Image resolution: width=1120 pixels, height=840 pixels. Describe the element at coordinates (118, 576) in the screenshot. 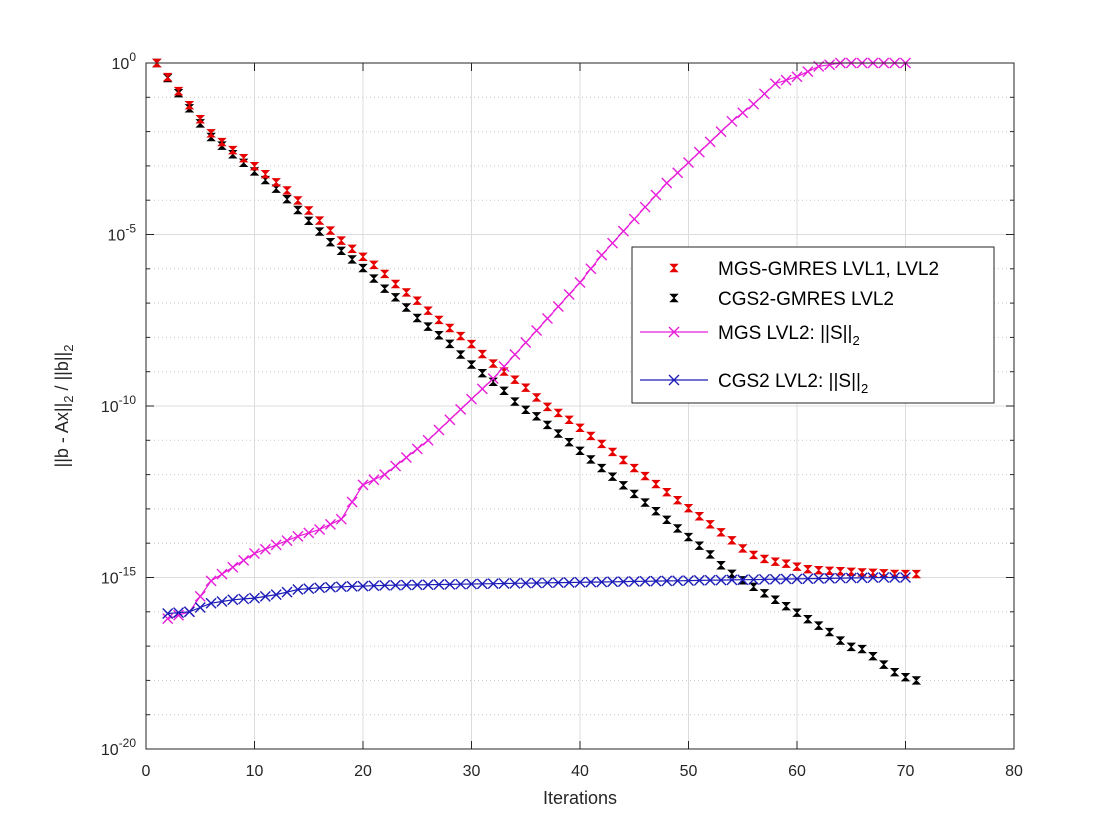

I see `y-tick-label: 10-15` at that location.